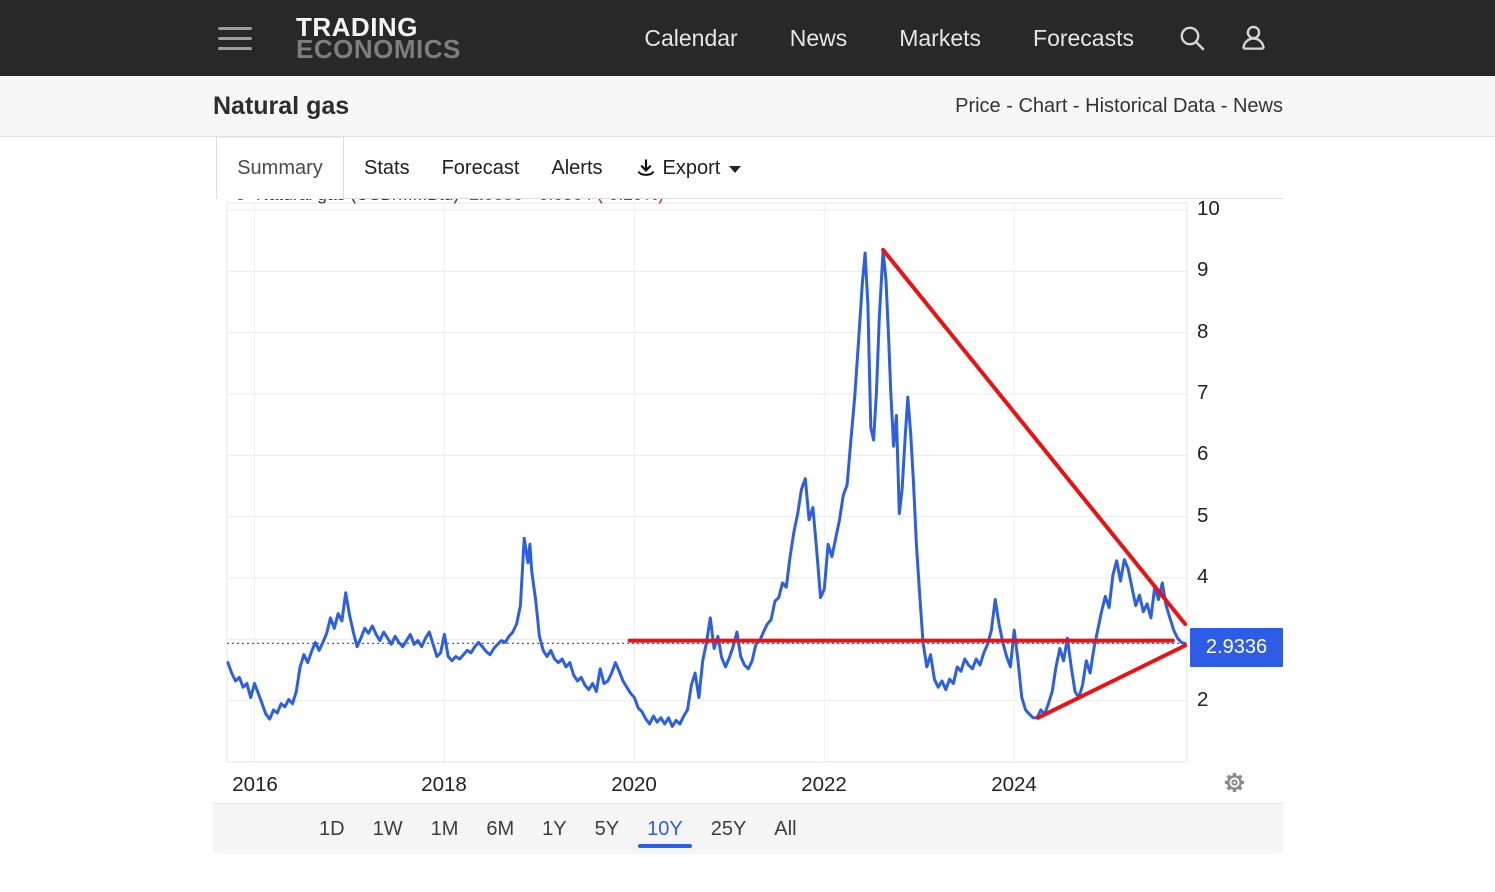 The image size is (1495, 892). What do you see at coordinates (691, 37) in the screenshot?
I see `nav-item-calendar: Calendar` at bounding box center [691, 37].